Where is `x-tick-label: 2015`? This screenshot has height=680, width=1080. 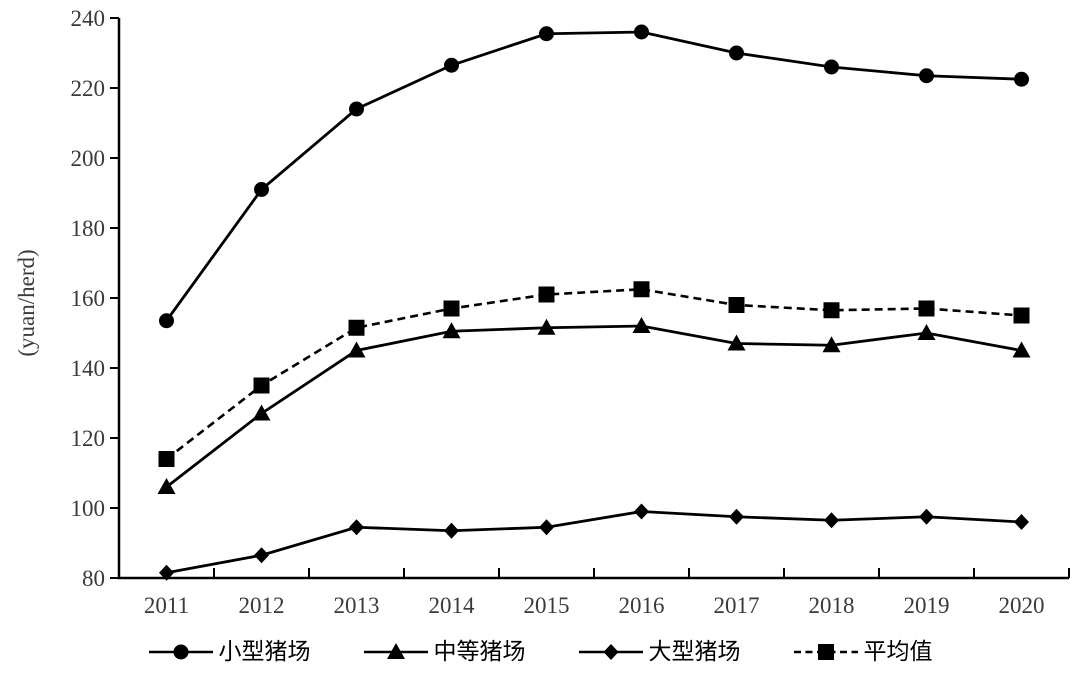 x-tick-label: 2015 is located at coordinates (547, 605).